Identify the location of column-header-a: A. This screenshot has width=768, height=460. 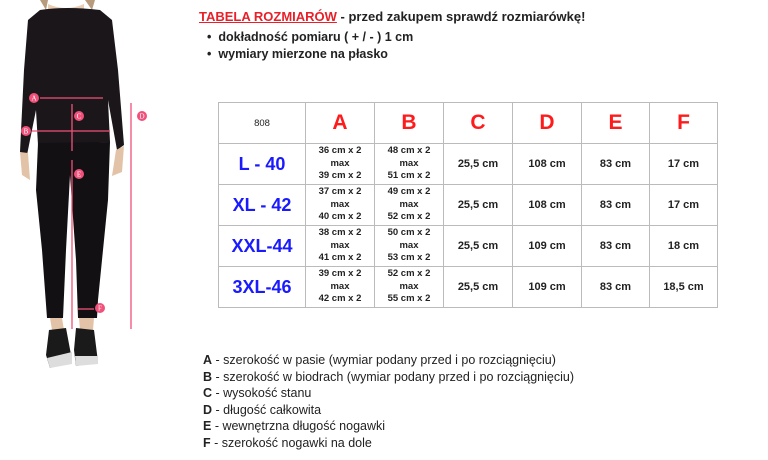
(340, 123).